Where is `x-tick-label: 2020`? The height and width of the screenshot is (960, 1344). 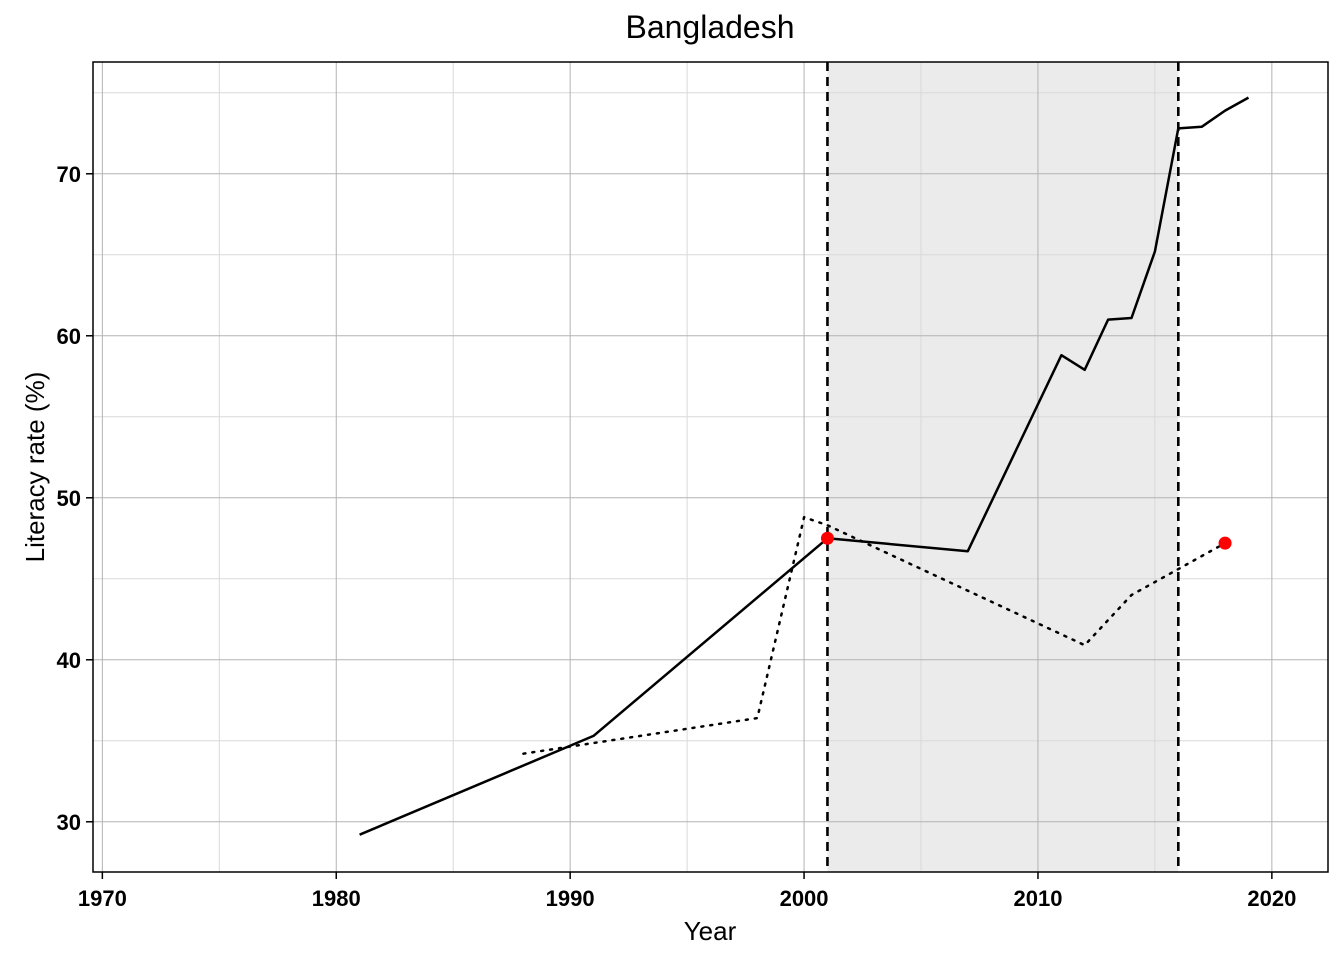 x-tick-label: 2020 is located at coordinates (1271, 898).